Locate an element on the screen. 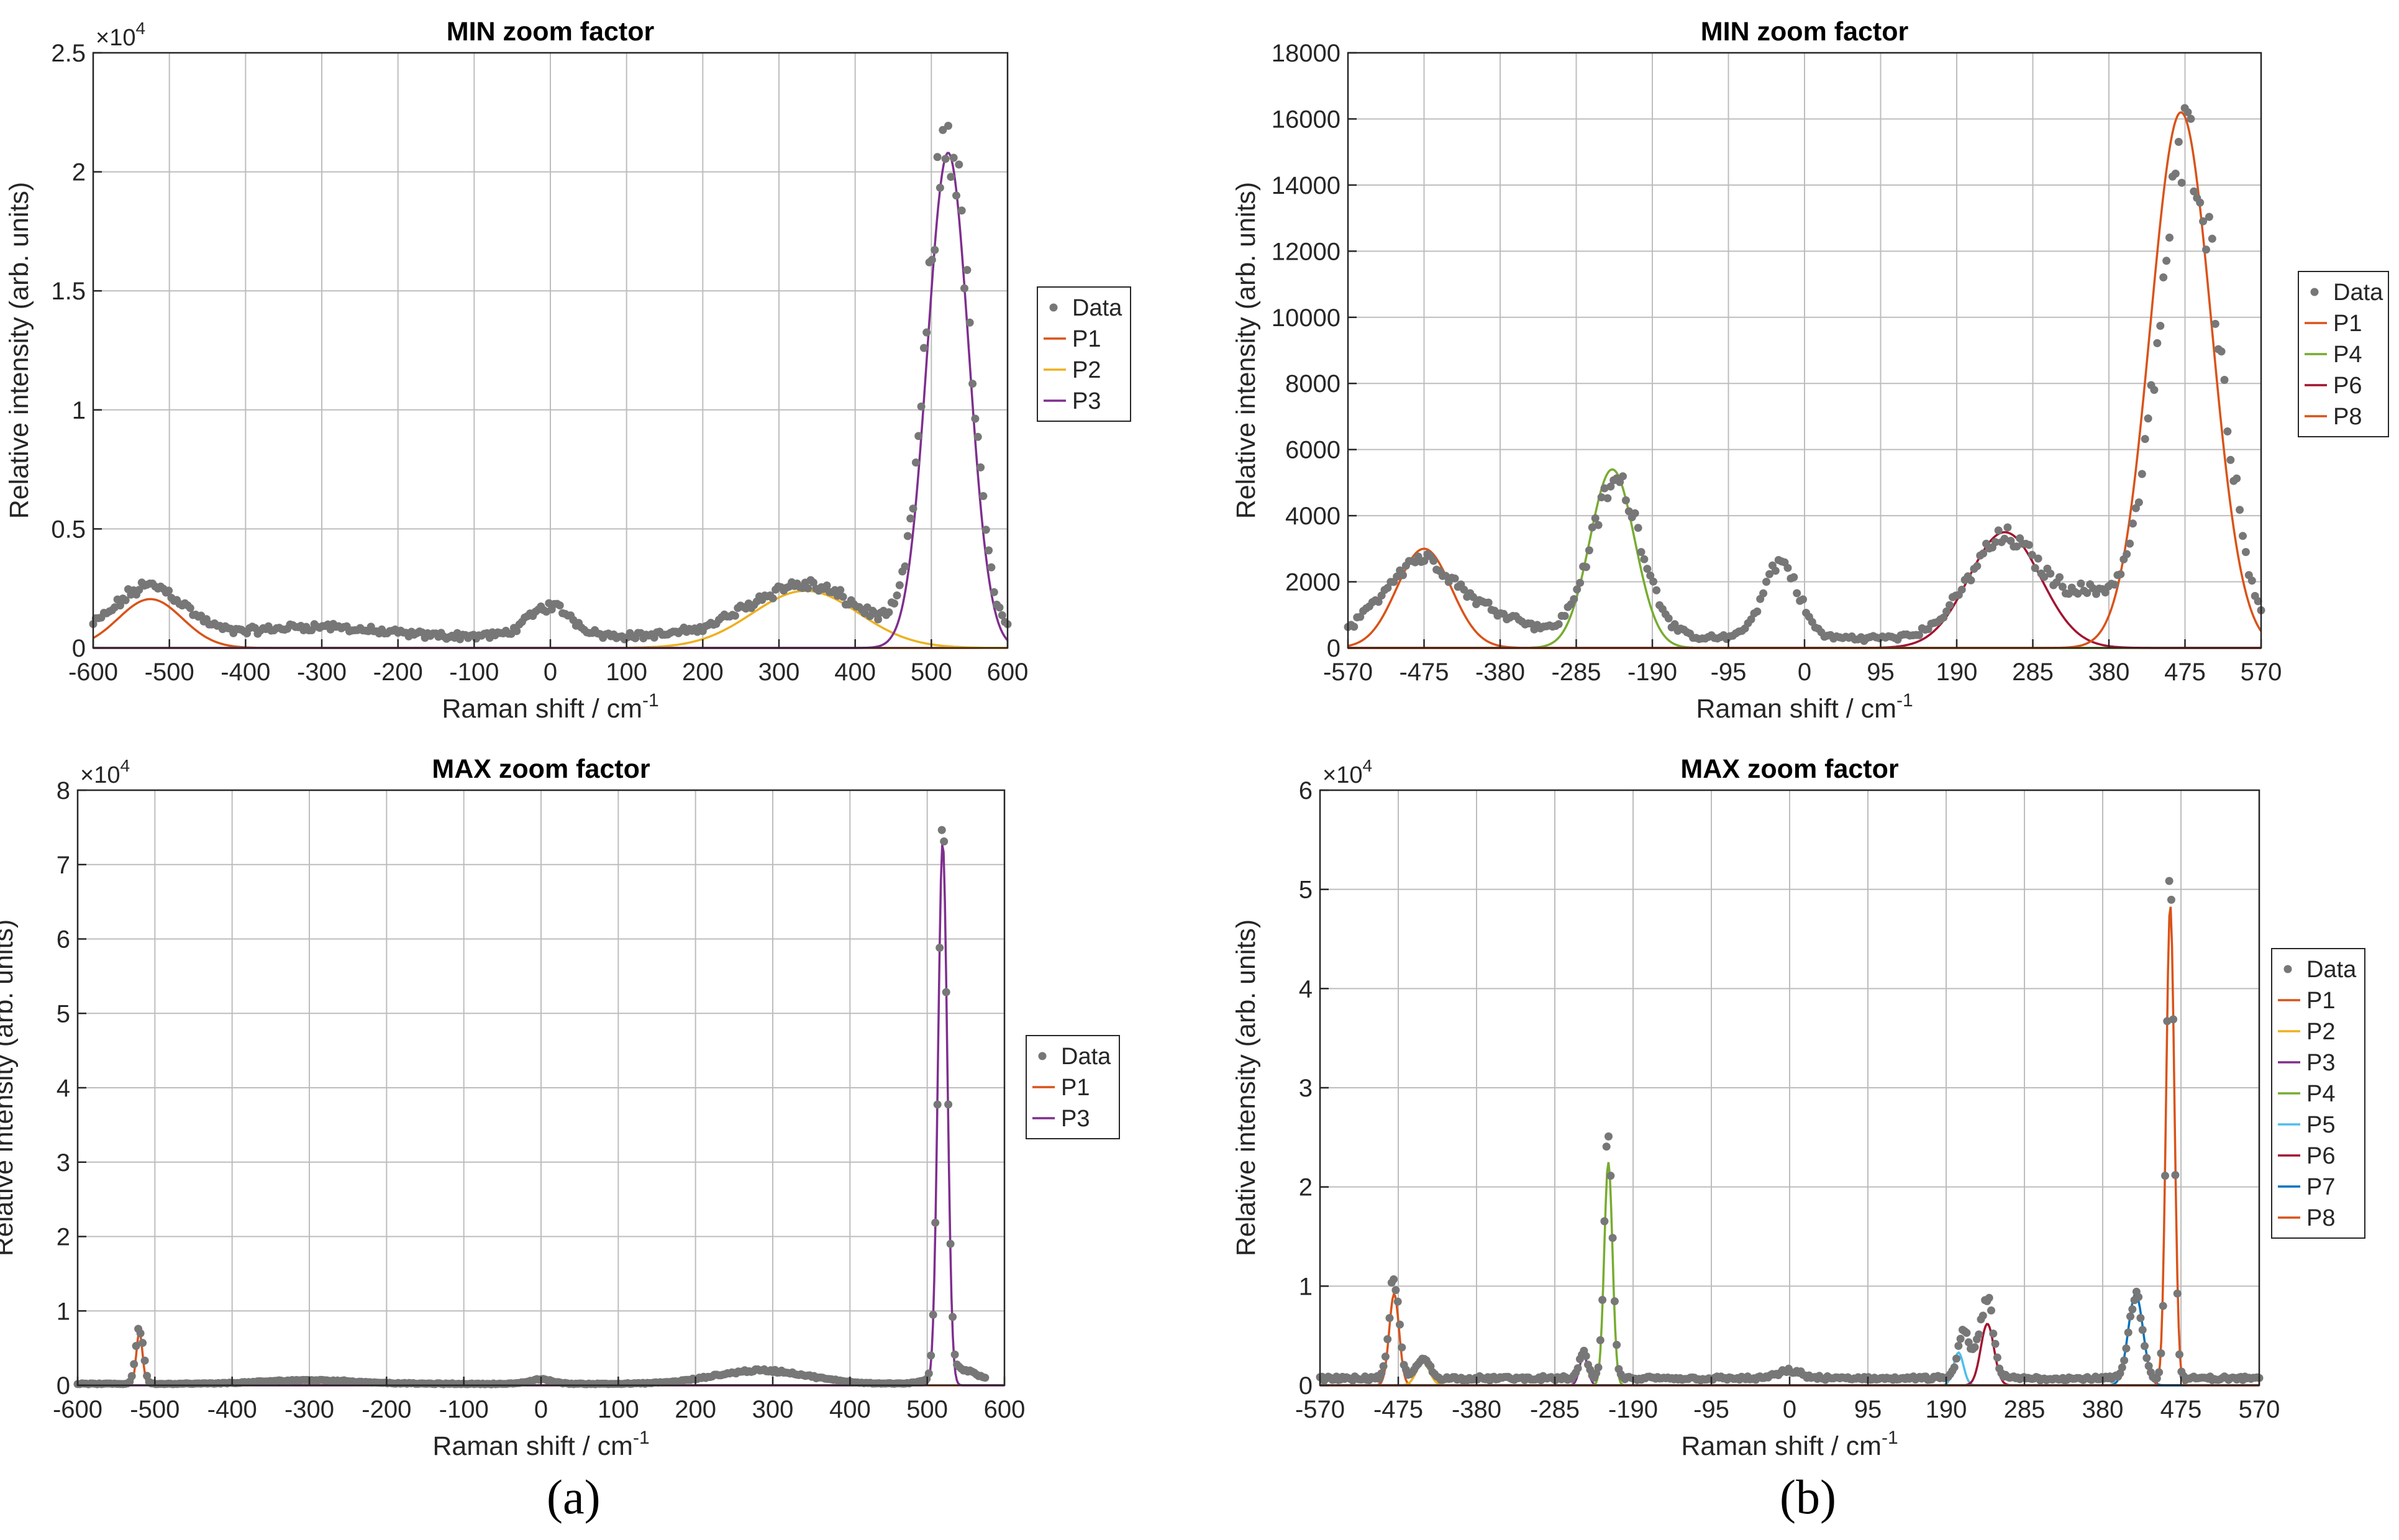  legend: Data P1 P4 P6 P8 is located at coordinates (2343, 354).